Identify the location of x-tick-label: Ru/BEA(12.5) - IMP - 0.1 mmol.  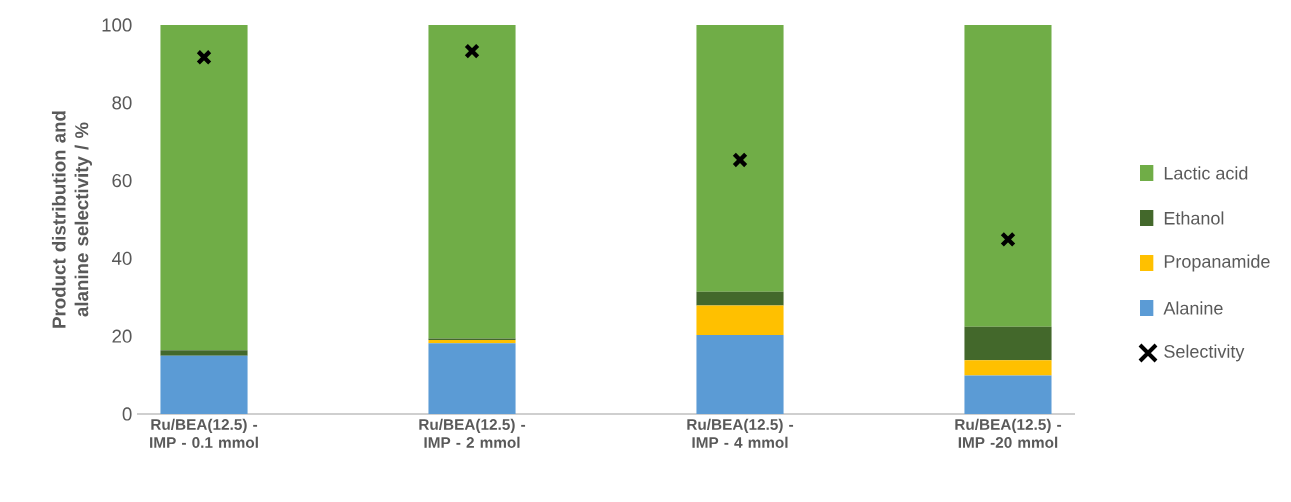
(204, 433).